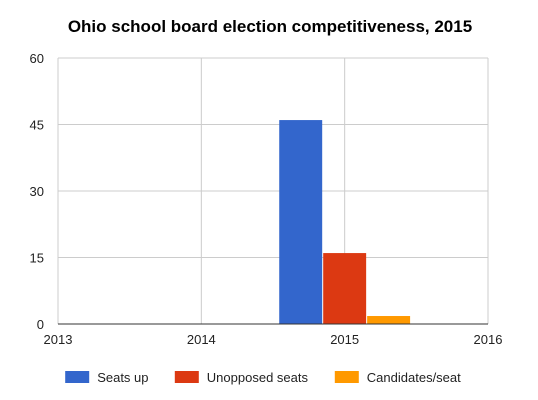 The width and height of the screenshot is (538, 400). I want to click on y-tick-label: 60, so click(37, 58).